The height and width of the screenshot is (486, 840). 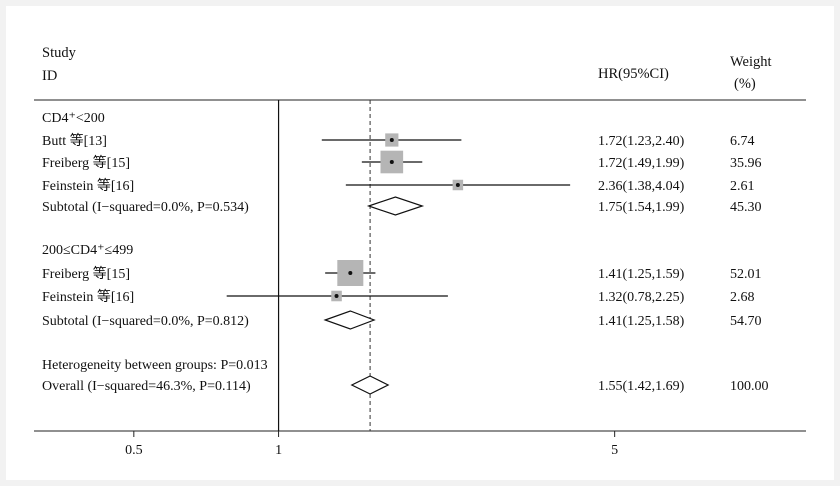 What do you see at coordinates (641, 321) in the screenshot?
I see `subtotal-8-hr-ci: 1.41(1.25,1.58)` at bounding box center [641, 321].